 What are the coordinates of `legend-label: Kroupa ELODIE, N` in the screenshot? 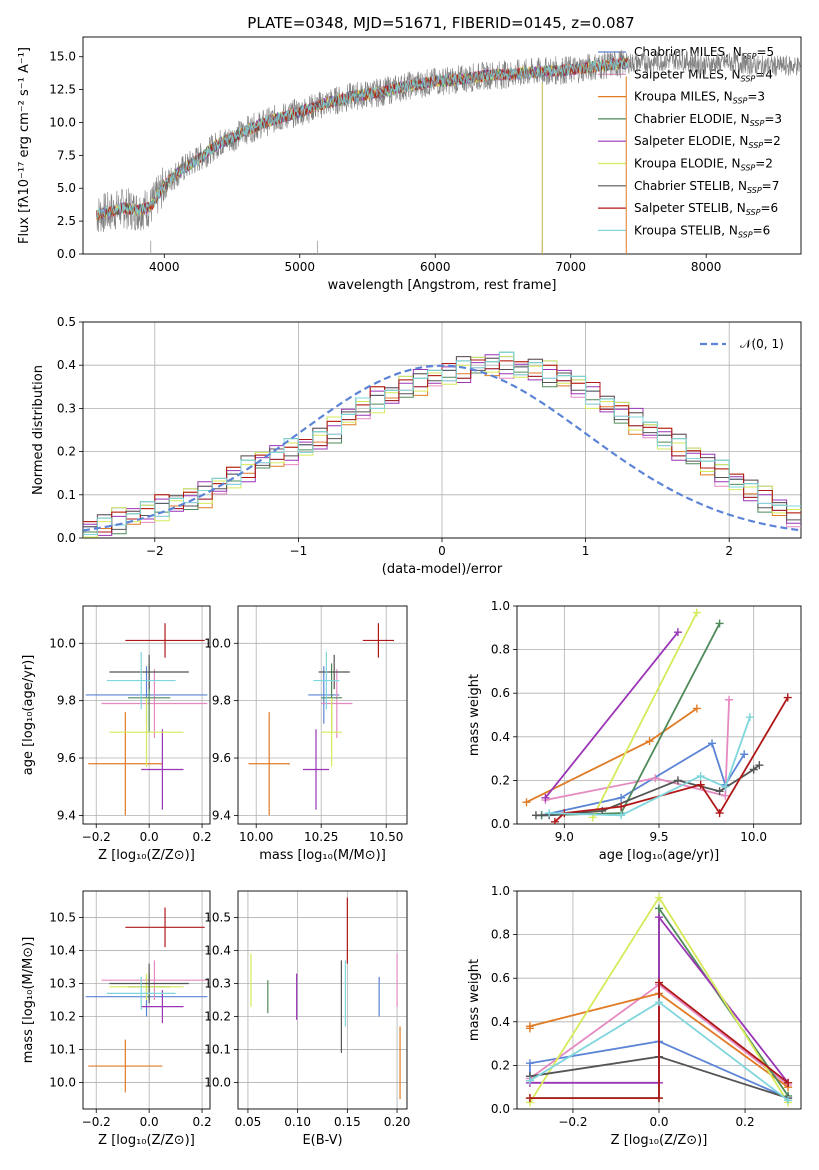 It's located at (687, 164).